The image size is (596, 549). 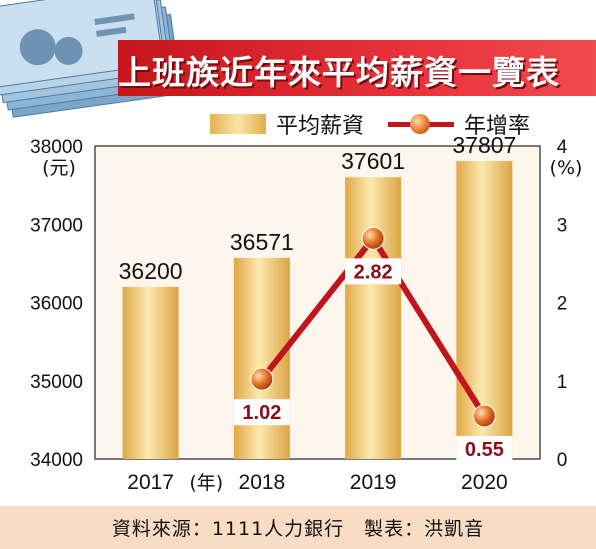 I want to click on x-axis-unit: (年), so click(x=206, y=483).